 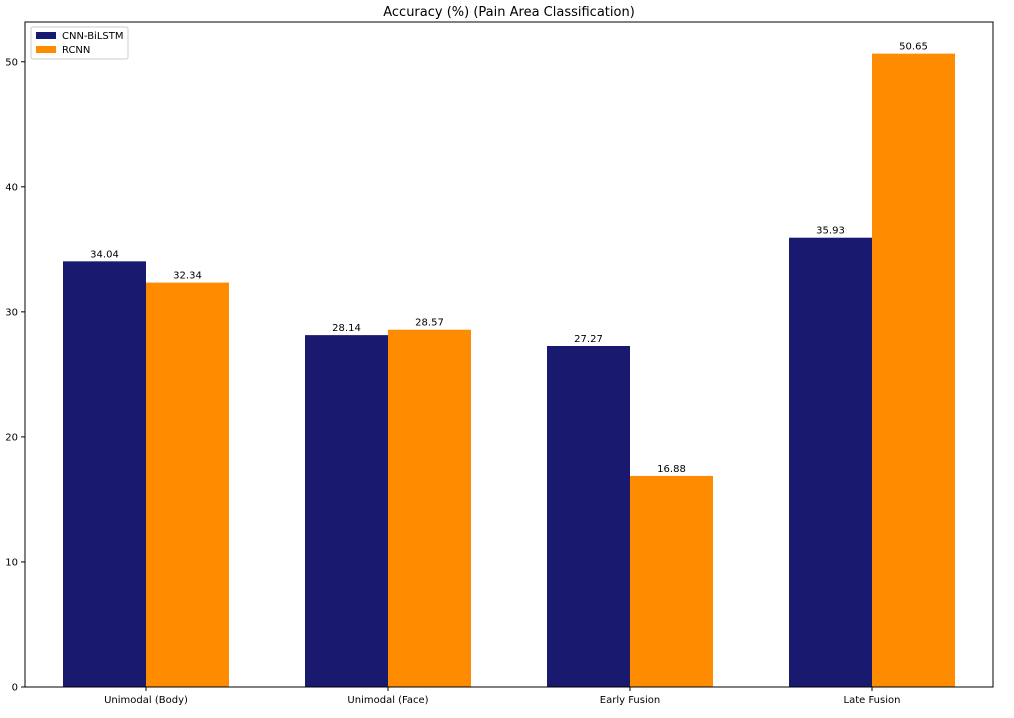 I want to click on y-tick-label: 0, so click(x=15, y=688).